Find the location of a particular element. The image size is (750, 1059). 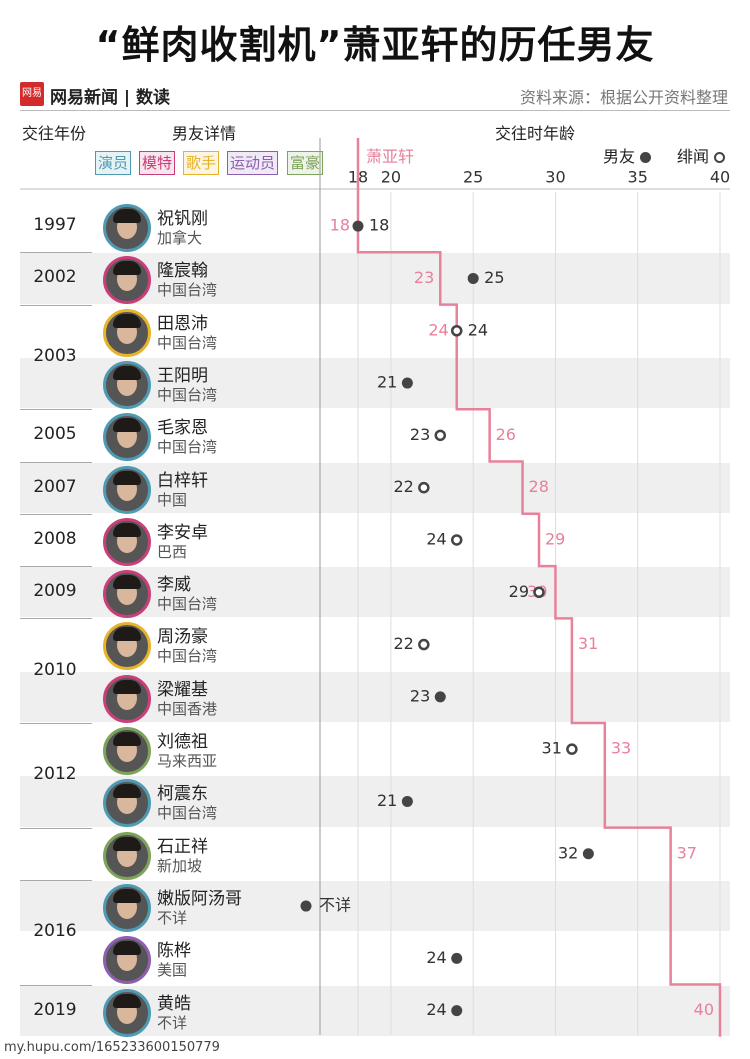

x-tick-label: 25 is located at coordinates (473, 177).